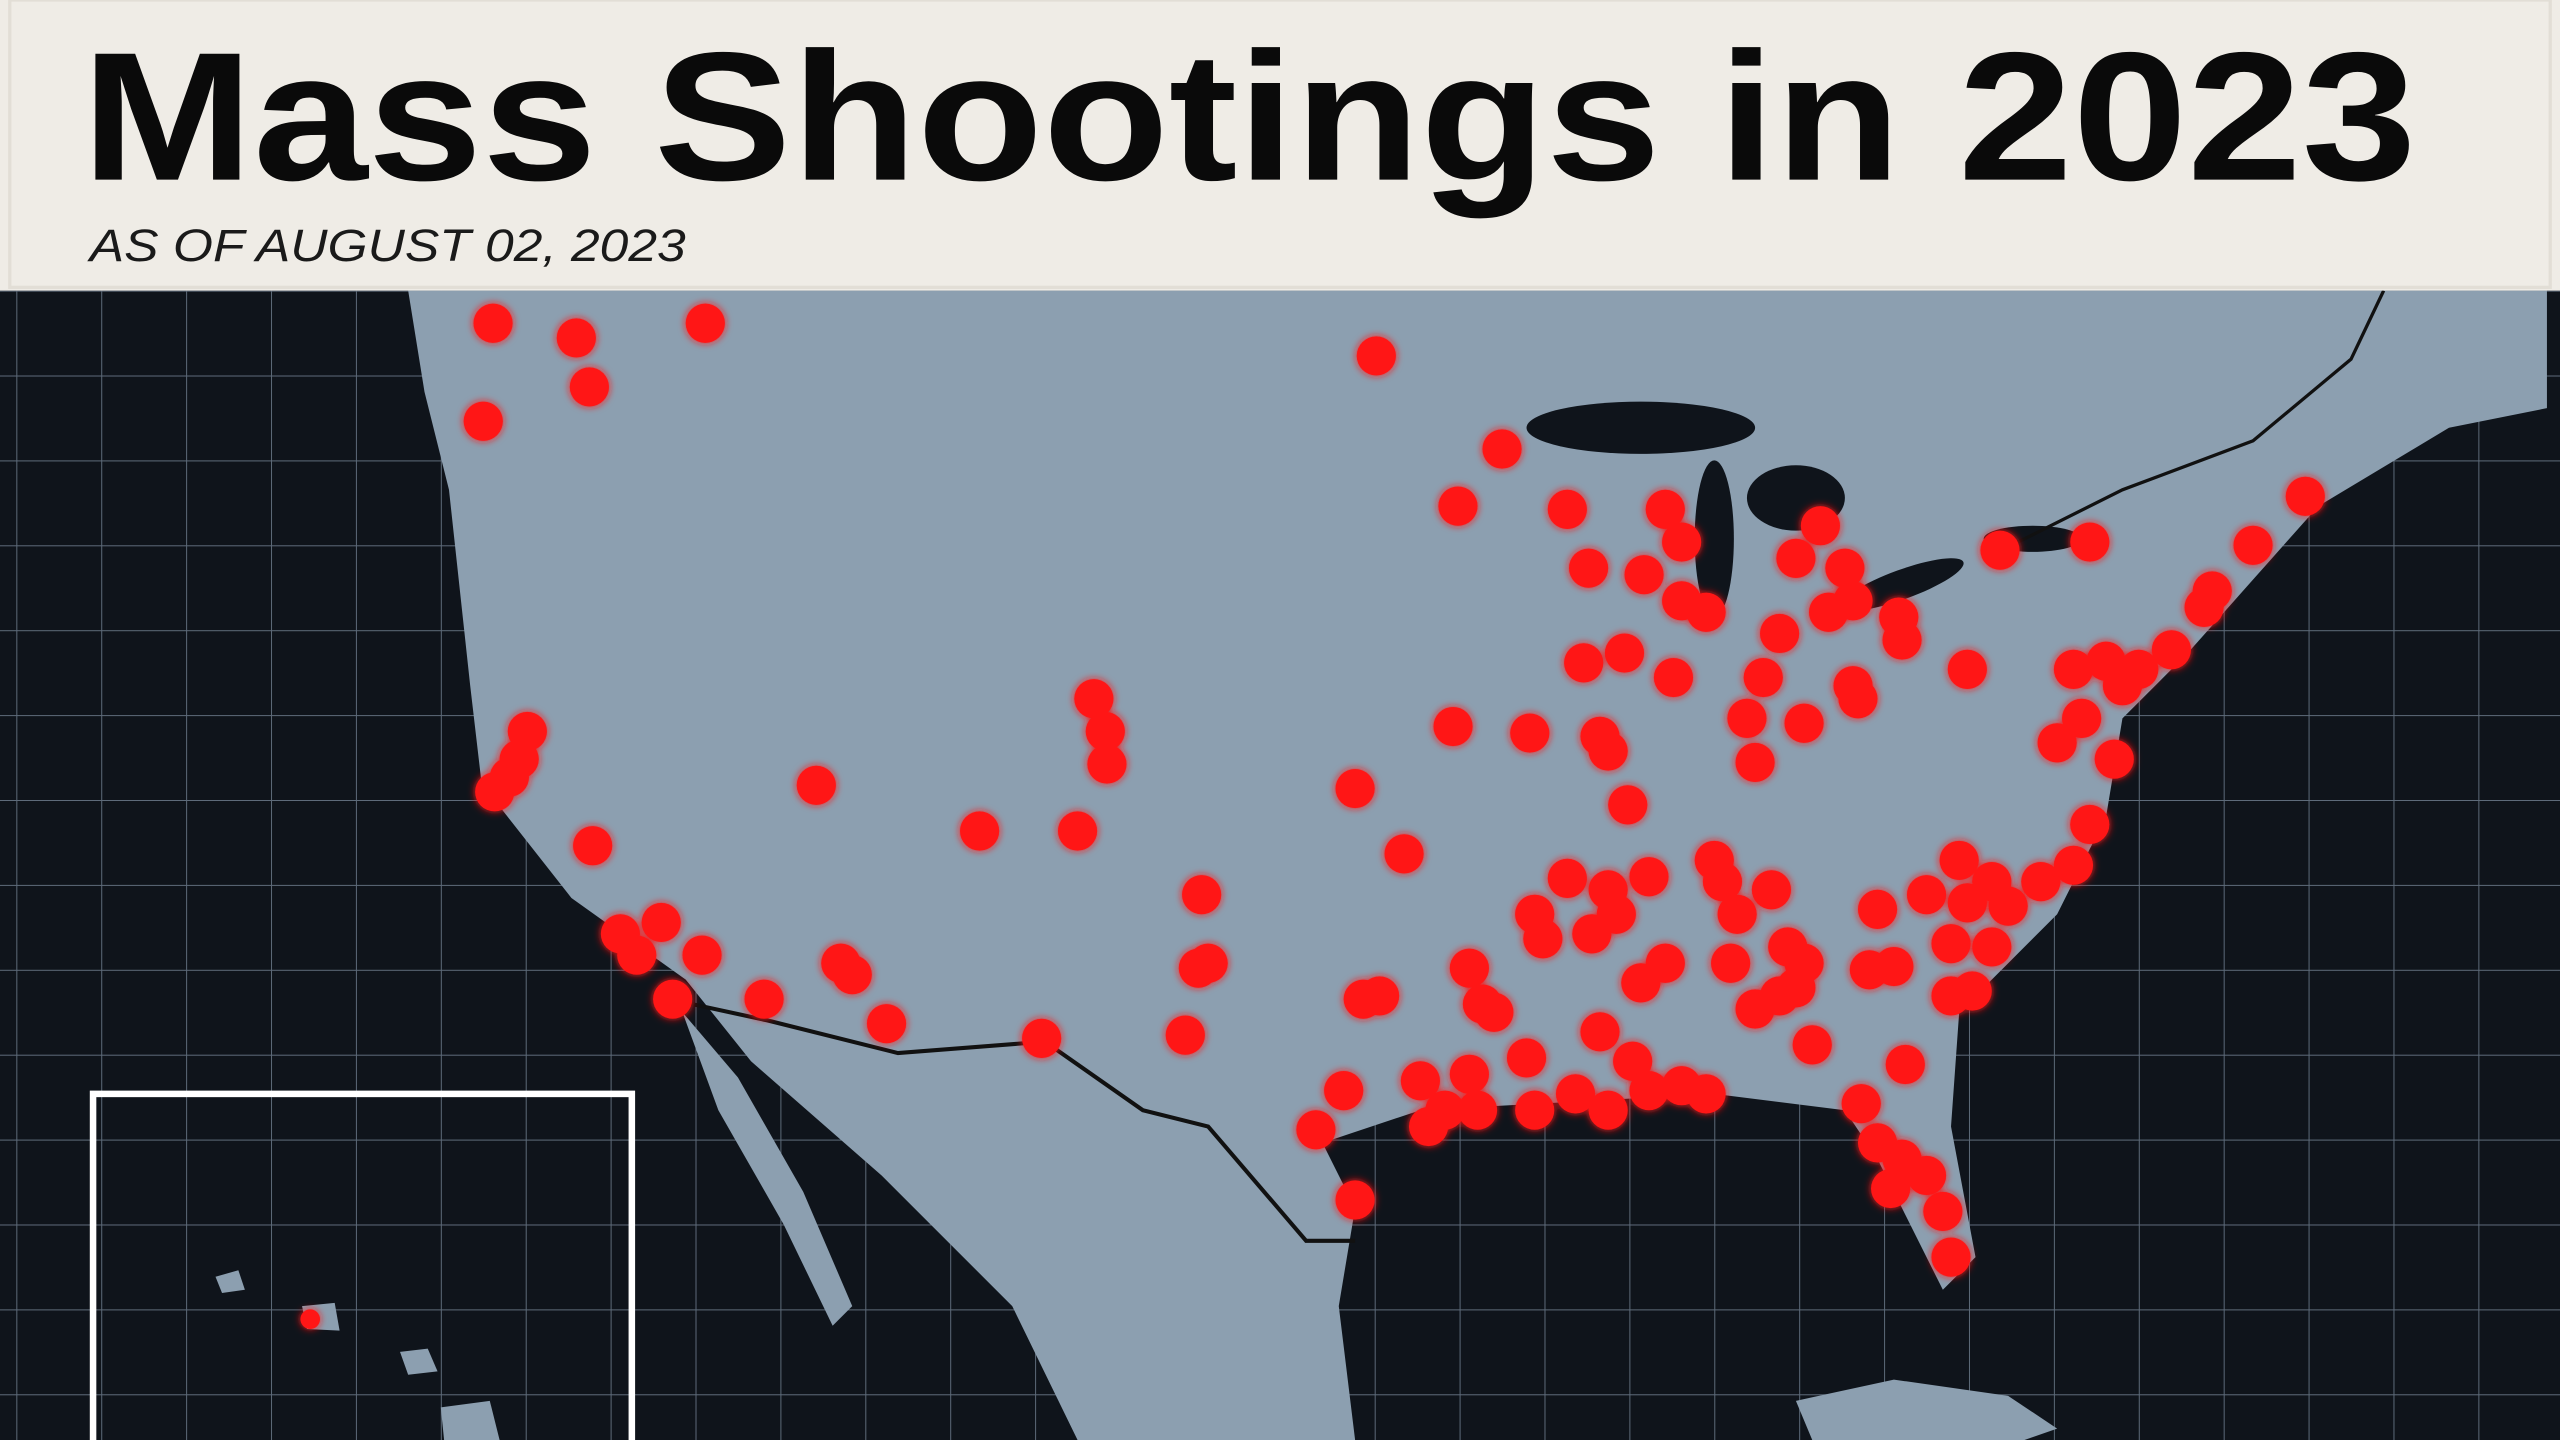 This screenshot has height=1440, width=2560. Describe the element at coordinates (1012, 1120) in the screenshot. I see `border` at that location.